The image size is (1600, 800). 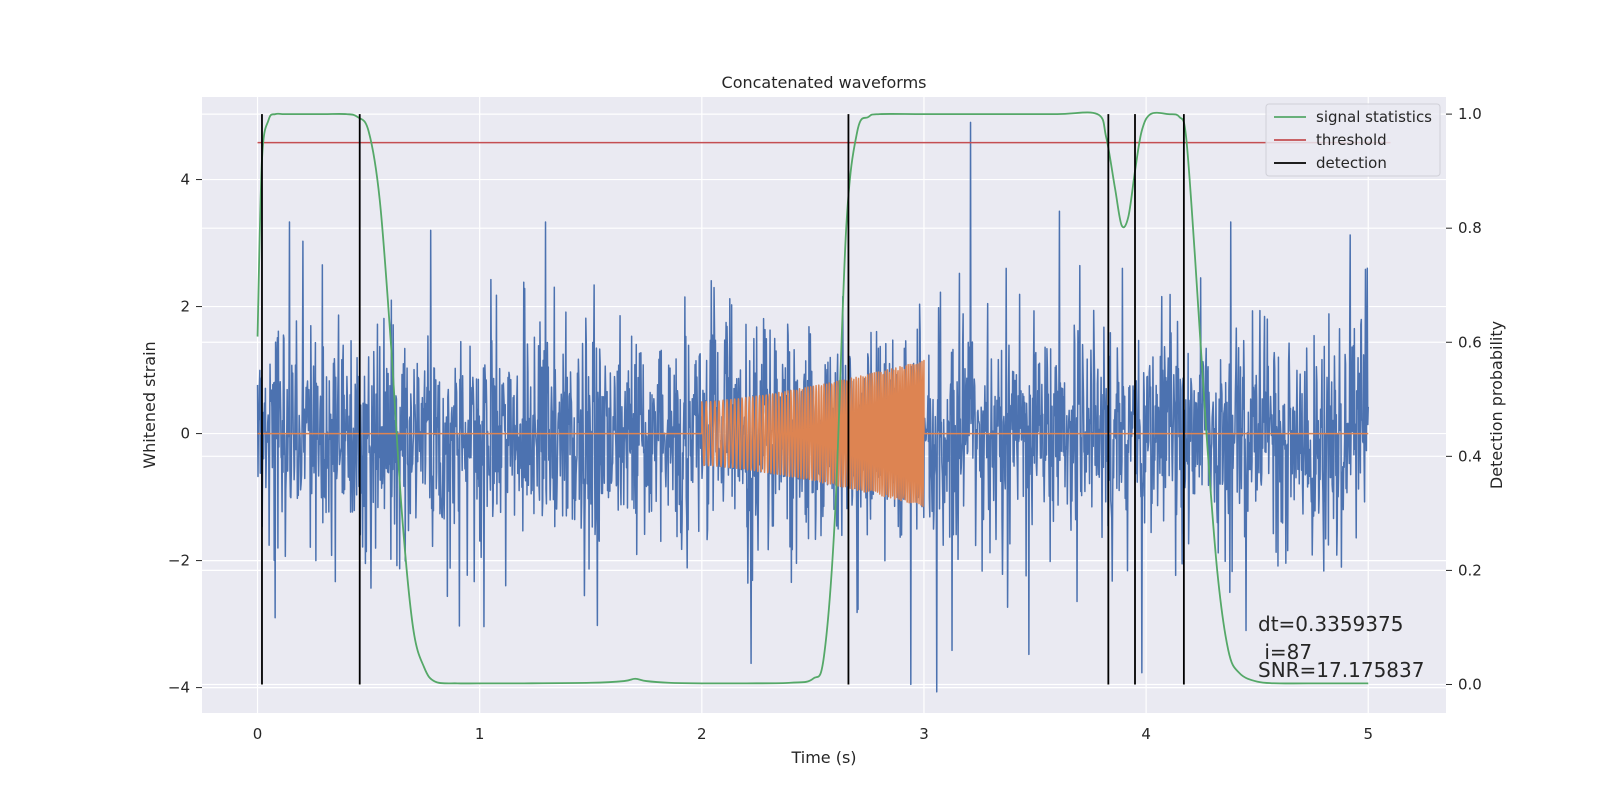 I want to click on legend-label-statistics: signal statistics, so click(x=1374, y=117).